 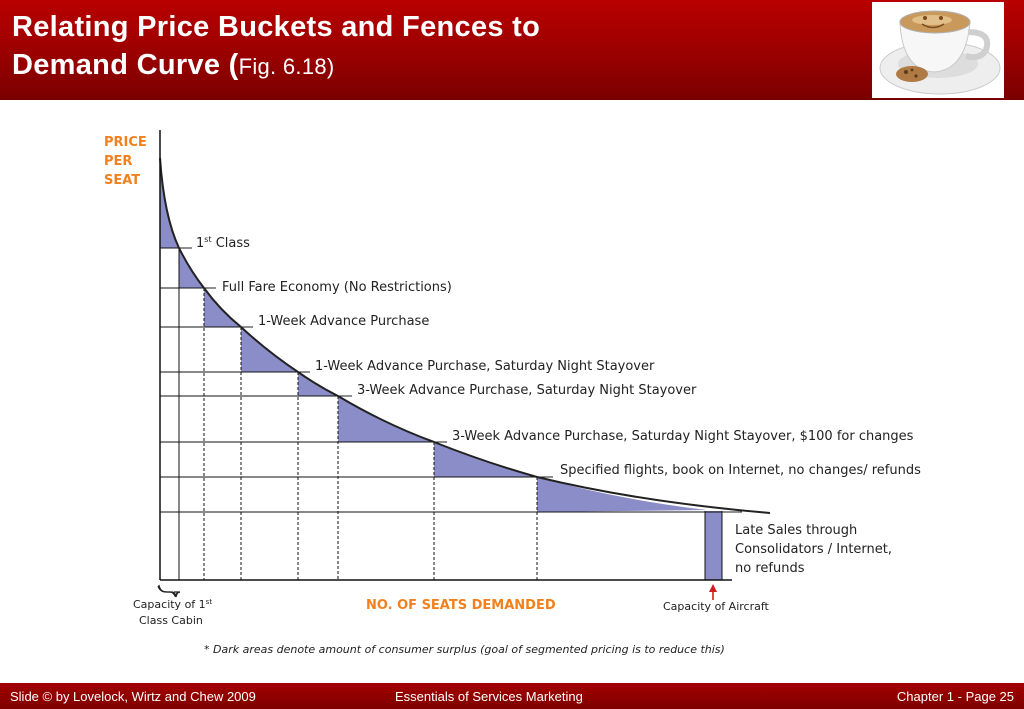 What do you see at coordinates (713, 545) in the screenshot?
I see `surplus-area-late-sales` at bounding box center [713, 545].